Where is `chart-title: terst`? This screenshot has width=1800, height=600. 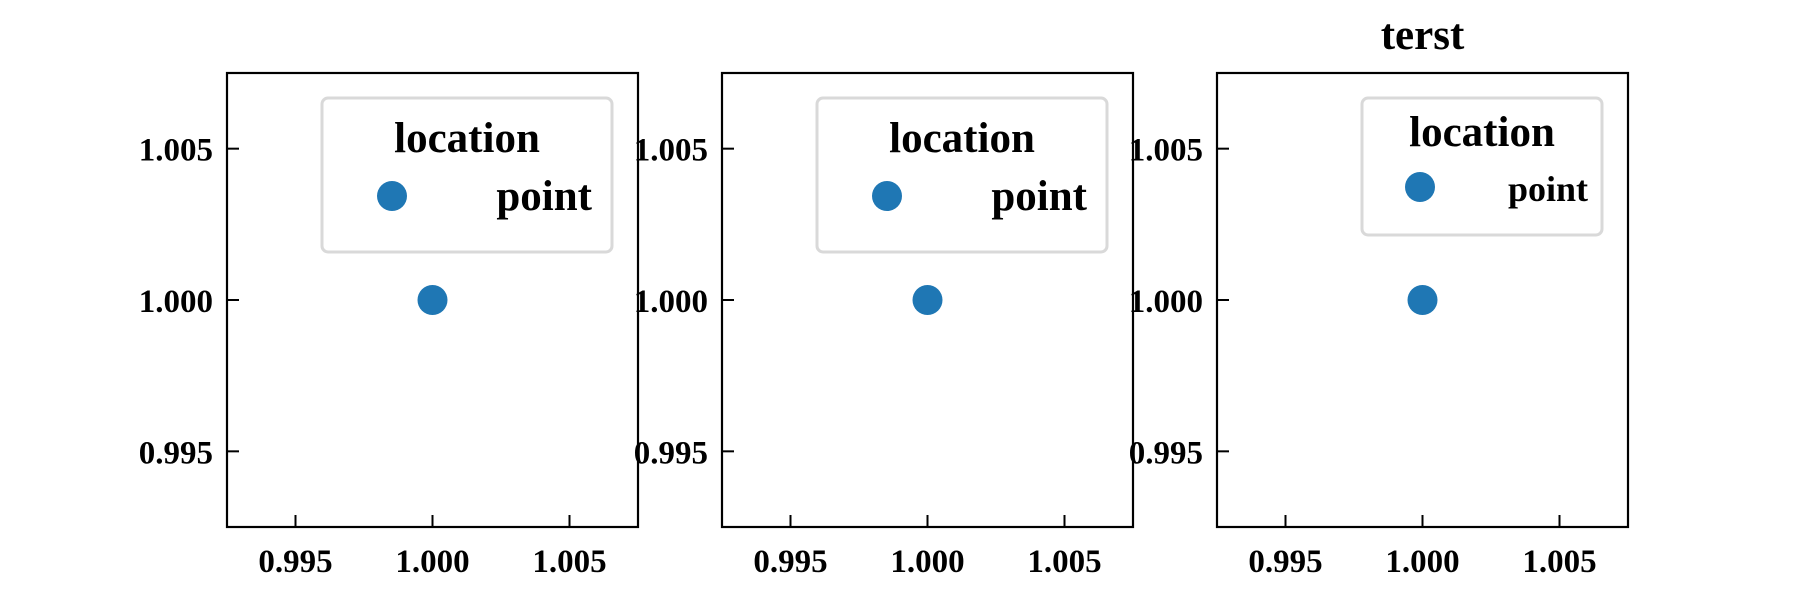 chart-title: terst is located at coordinates (1423, 35).